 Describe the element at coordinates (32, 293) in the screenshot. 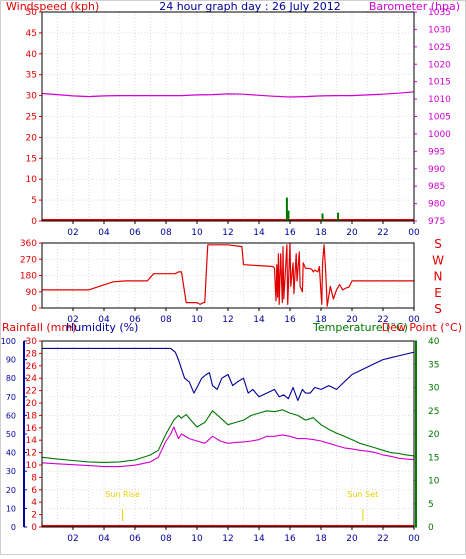

I see `direction-ytick-label: 90` at that location.